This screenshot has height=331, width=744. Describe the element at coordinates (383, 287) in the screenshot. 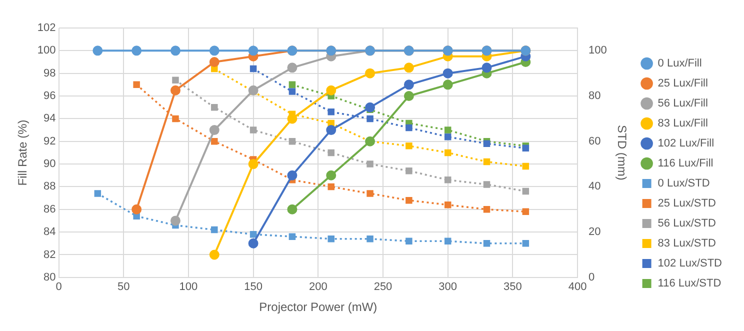

I see `x-tick-label: 250` at that location.